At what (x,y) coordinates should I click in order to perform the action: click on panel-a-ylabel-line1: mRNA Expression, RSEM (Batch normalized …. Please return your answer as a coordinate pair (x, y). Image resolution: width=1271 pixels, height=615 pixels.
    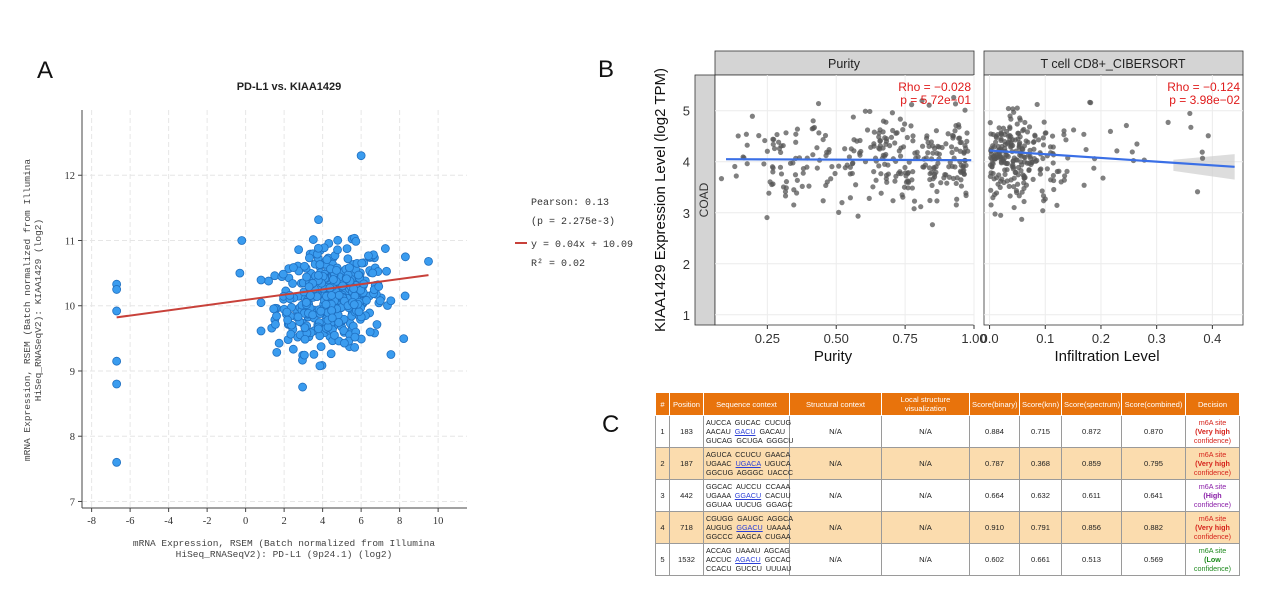
    Looking at the image, I should click on (27, 310).